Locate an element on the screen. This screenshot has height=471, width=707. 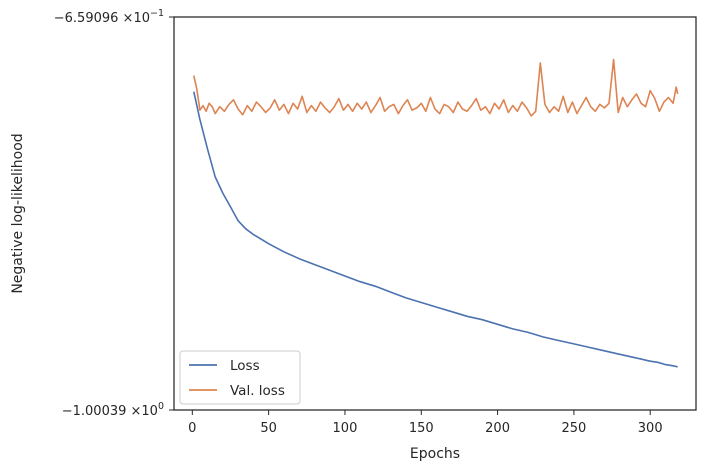
x-tick-label: 250 is located at coordinates (573, 428).